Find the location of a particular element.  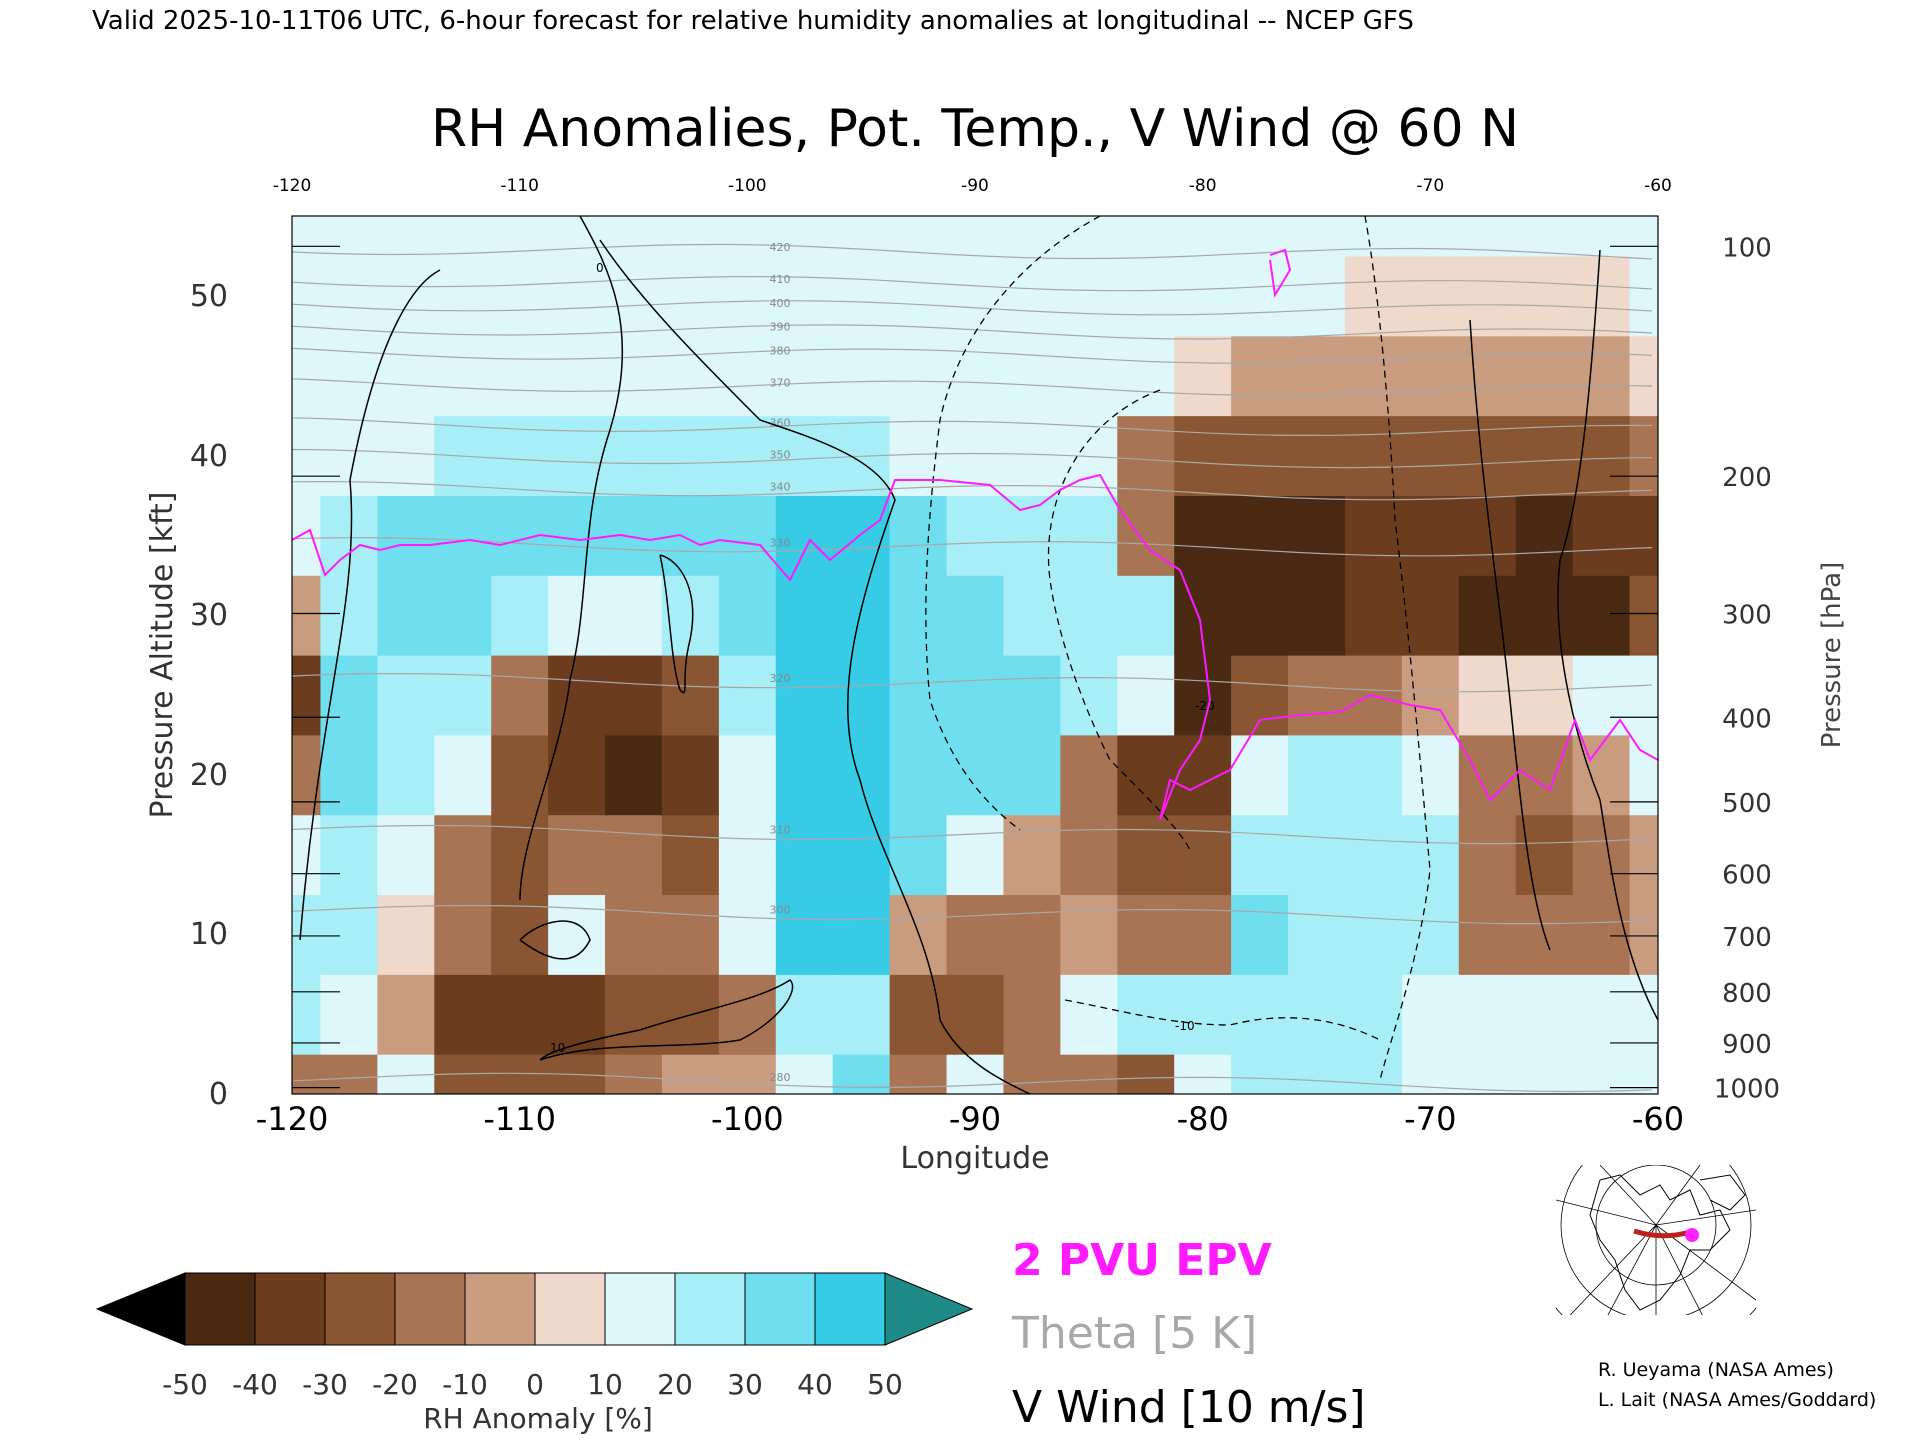

legend-v-wind: V Wind [10 m/s] is located at coordinates (1189, 1407).